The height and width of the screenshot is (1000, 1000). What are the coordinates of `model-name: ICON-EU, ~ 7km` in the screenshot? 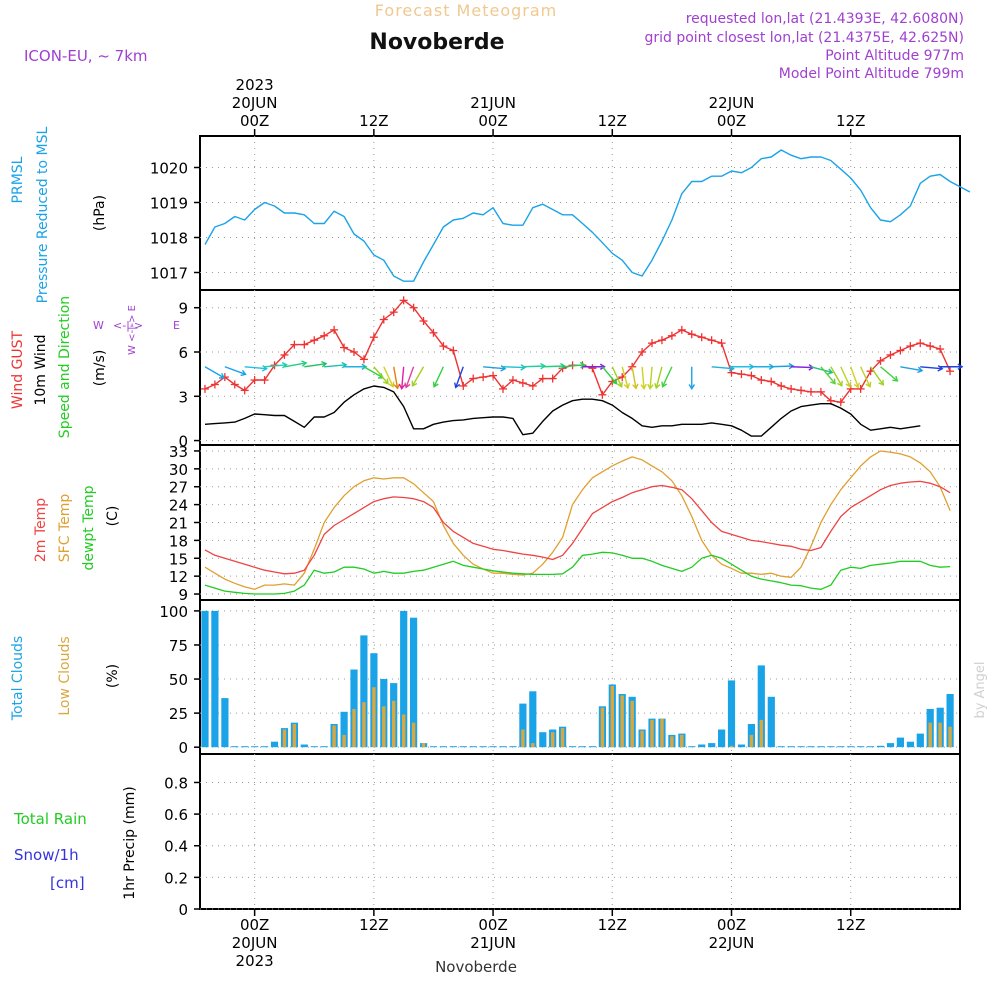 It's located at (86, 56).